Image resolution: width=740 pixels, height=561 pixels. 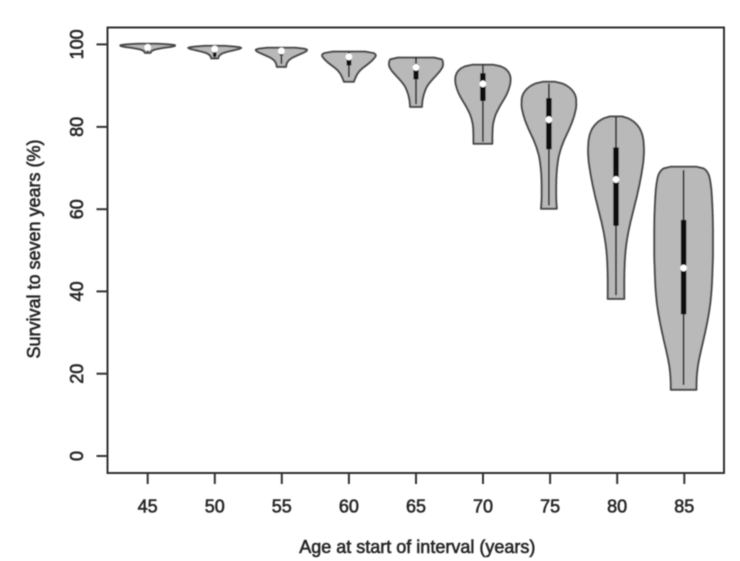 What do you see at coordinates (77, 44) in the screenshot?
I see `svg-text: 100` at bounding box center [77, 44].